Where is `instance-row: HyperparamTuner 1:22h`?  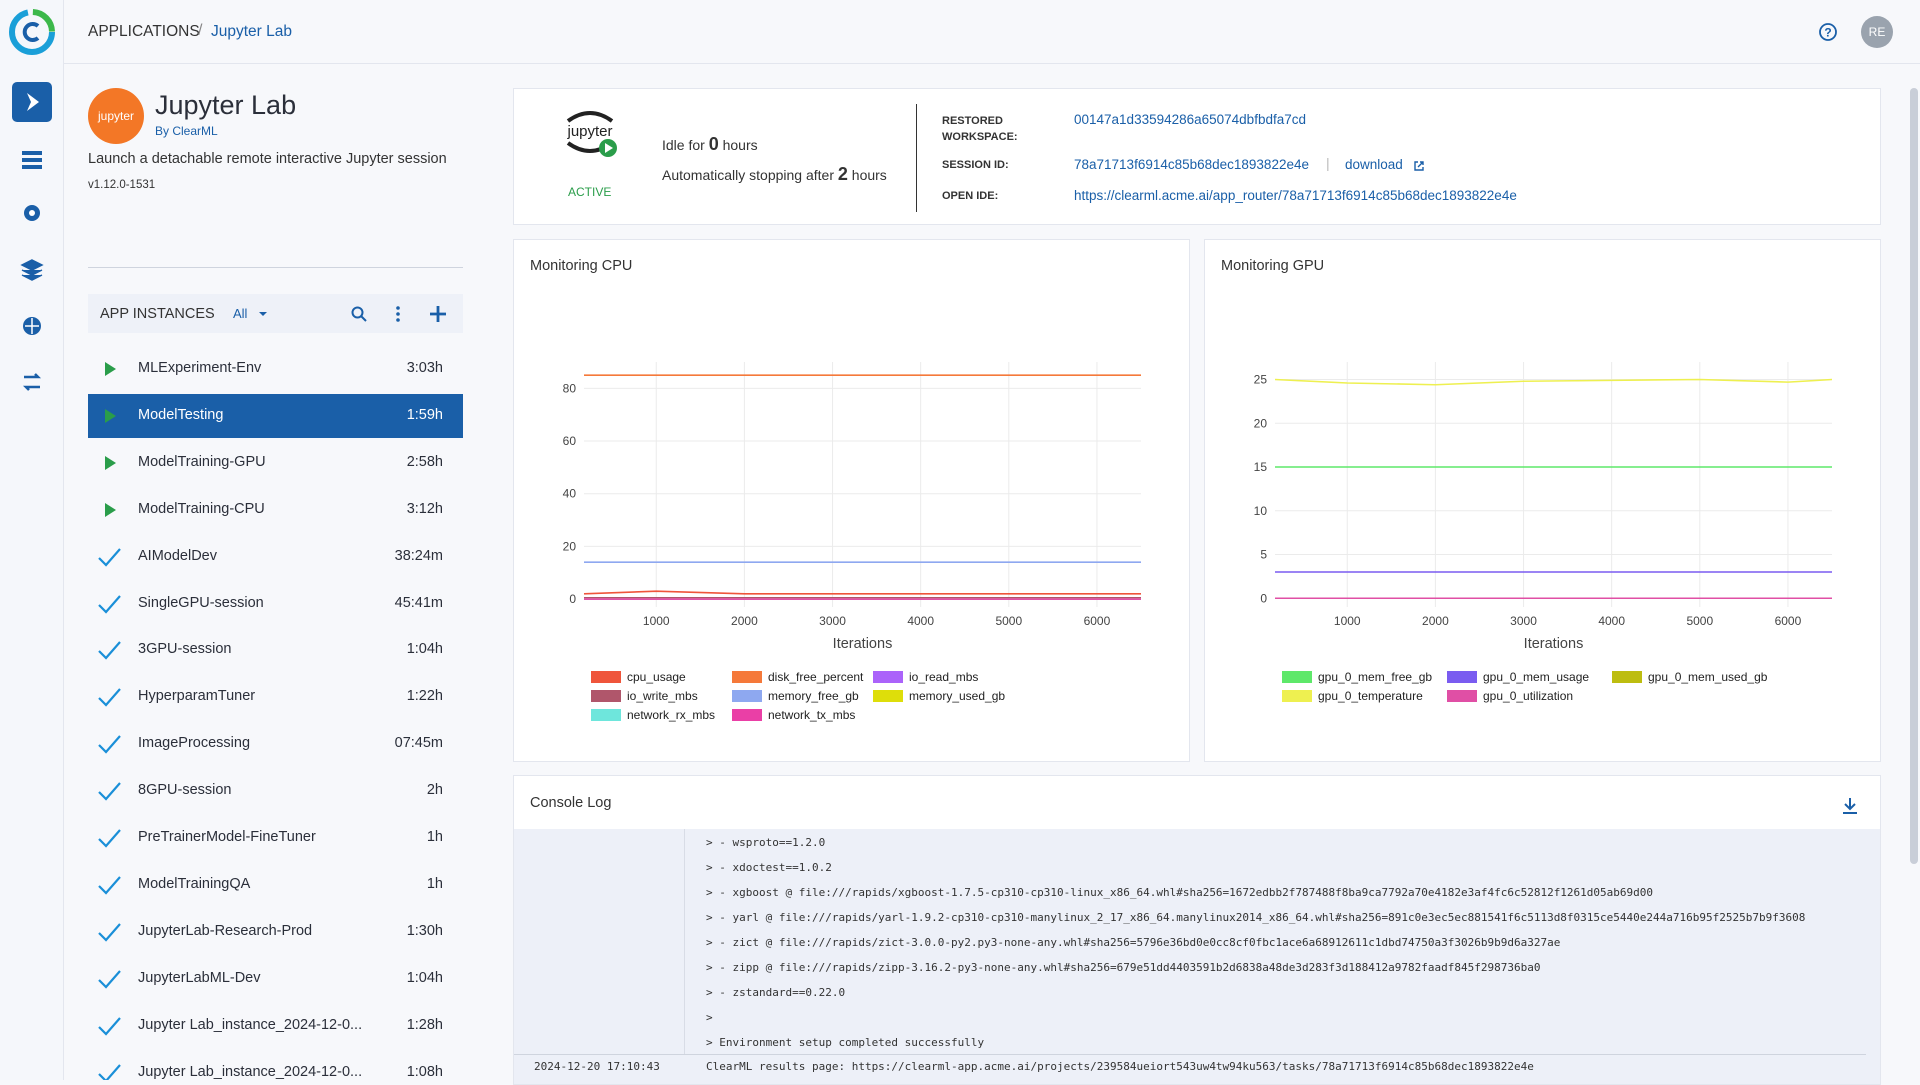 instance-row: HyperparamTuner 1:22h is located at coordinates (275, 697).